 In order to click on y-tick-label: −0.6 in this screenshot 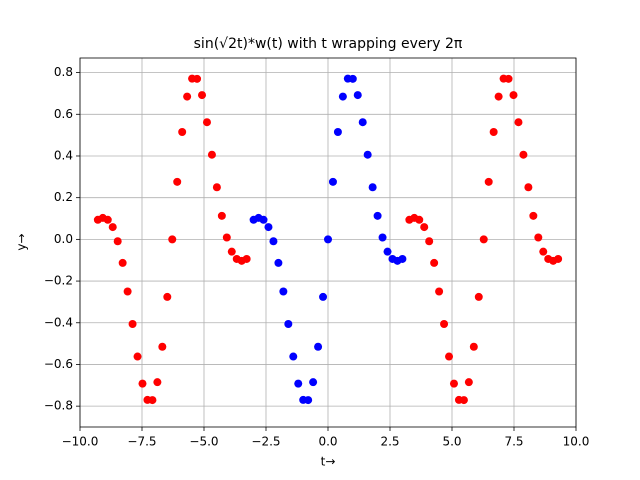, I will do `click(58, 364)`.